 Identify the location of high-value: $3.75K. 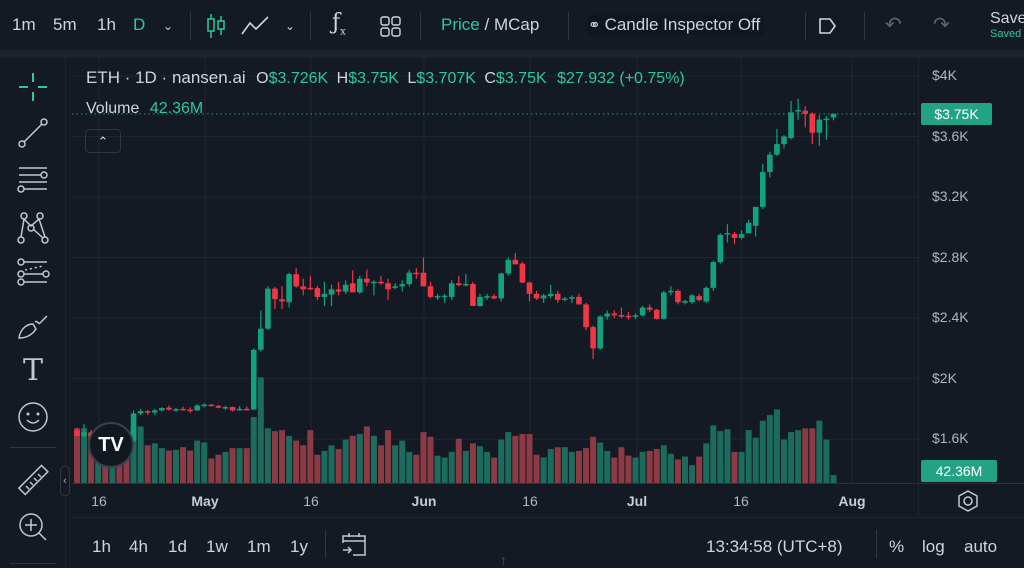
(373, 78).